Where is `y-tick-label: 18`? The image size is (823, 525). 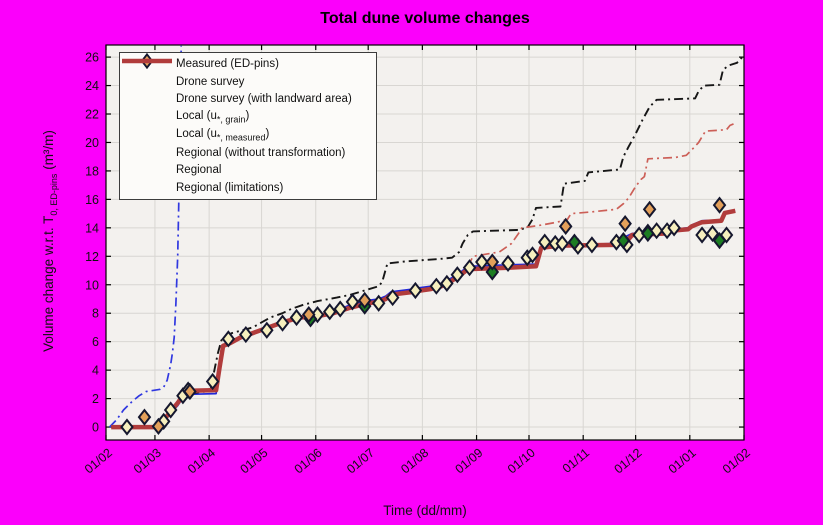 y-tick-label: 18 is located at coordinates (92, 171).